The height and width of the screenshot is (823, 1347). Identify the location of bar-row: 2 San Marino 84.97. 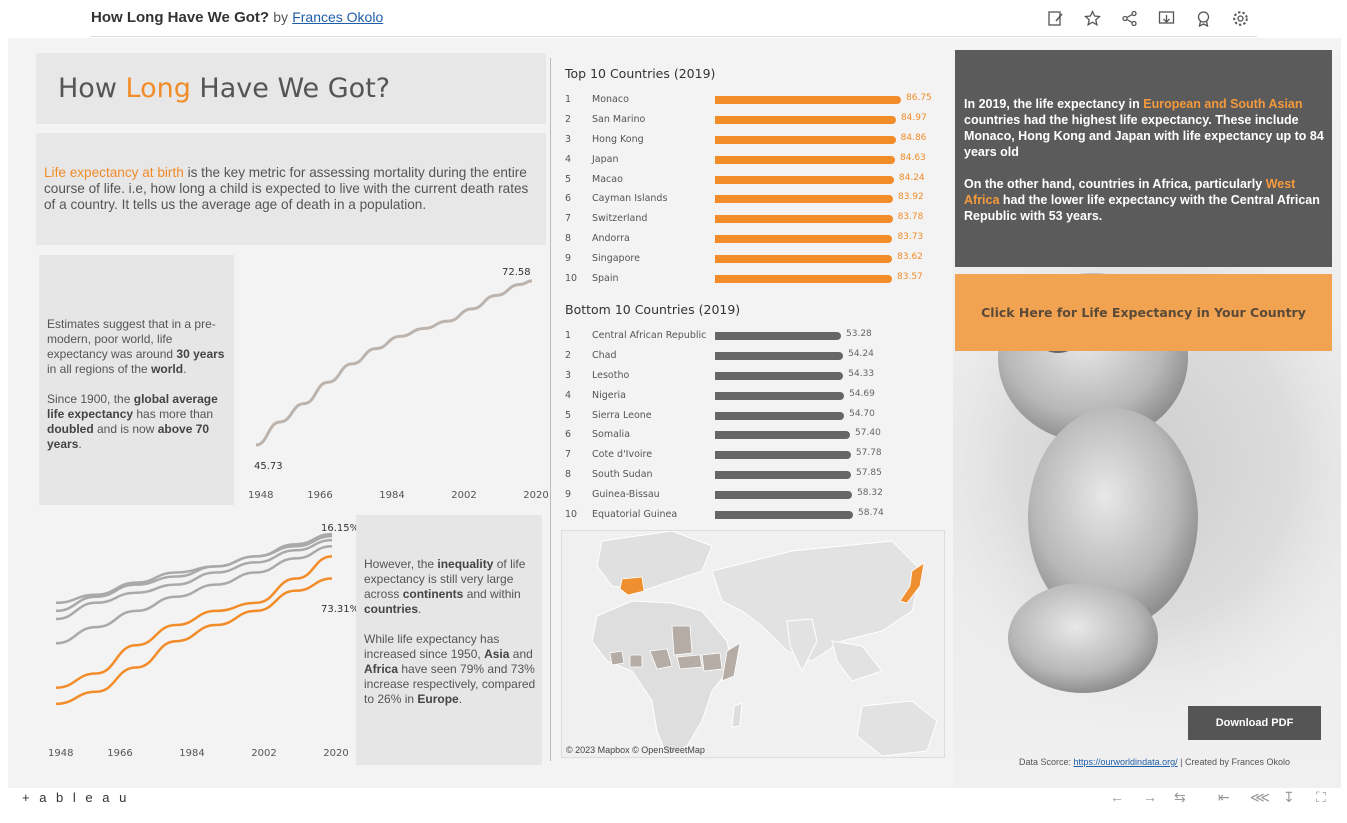
(753, 120).